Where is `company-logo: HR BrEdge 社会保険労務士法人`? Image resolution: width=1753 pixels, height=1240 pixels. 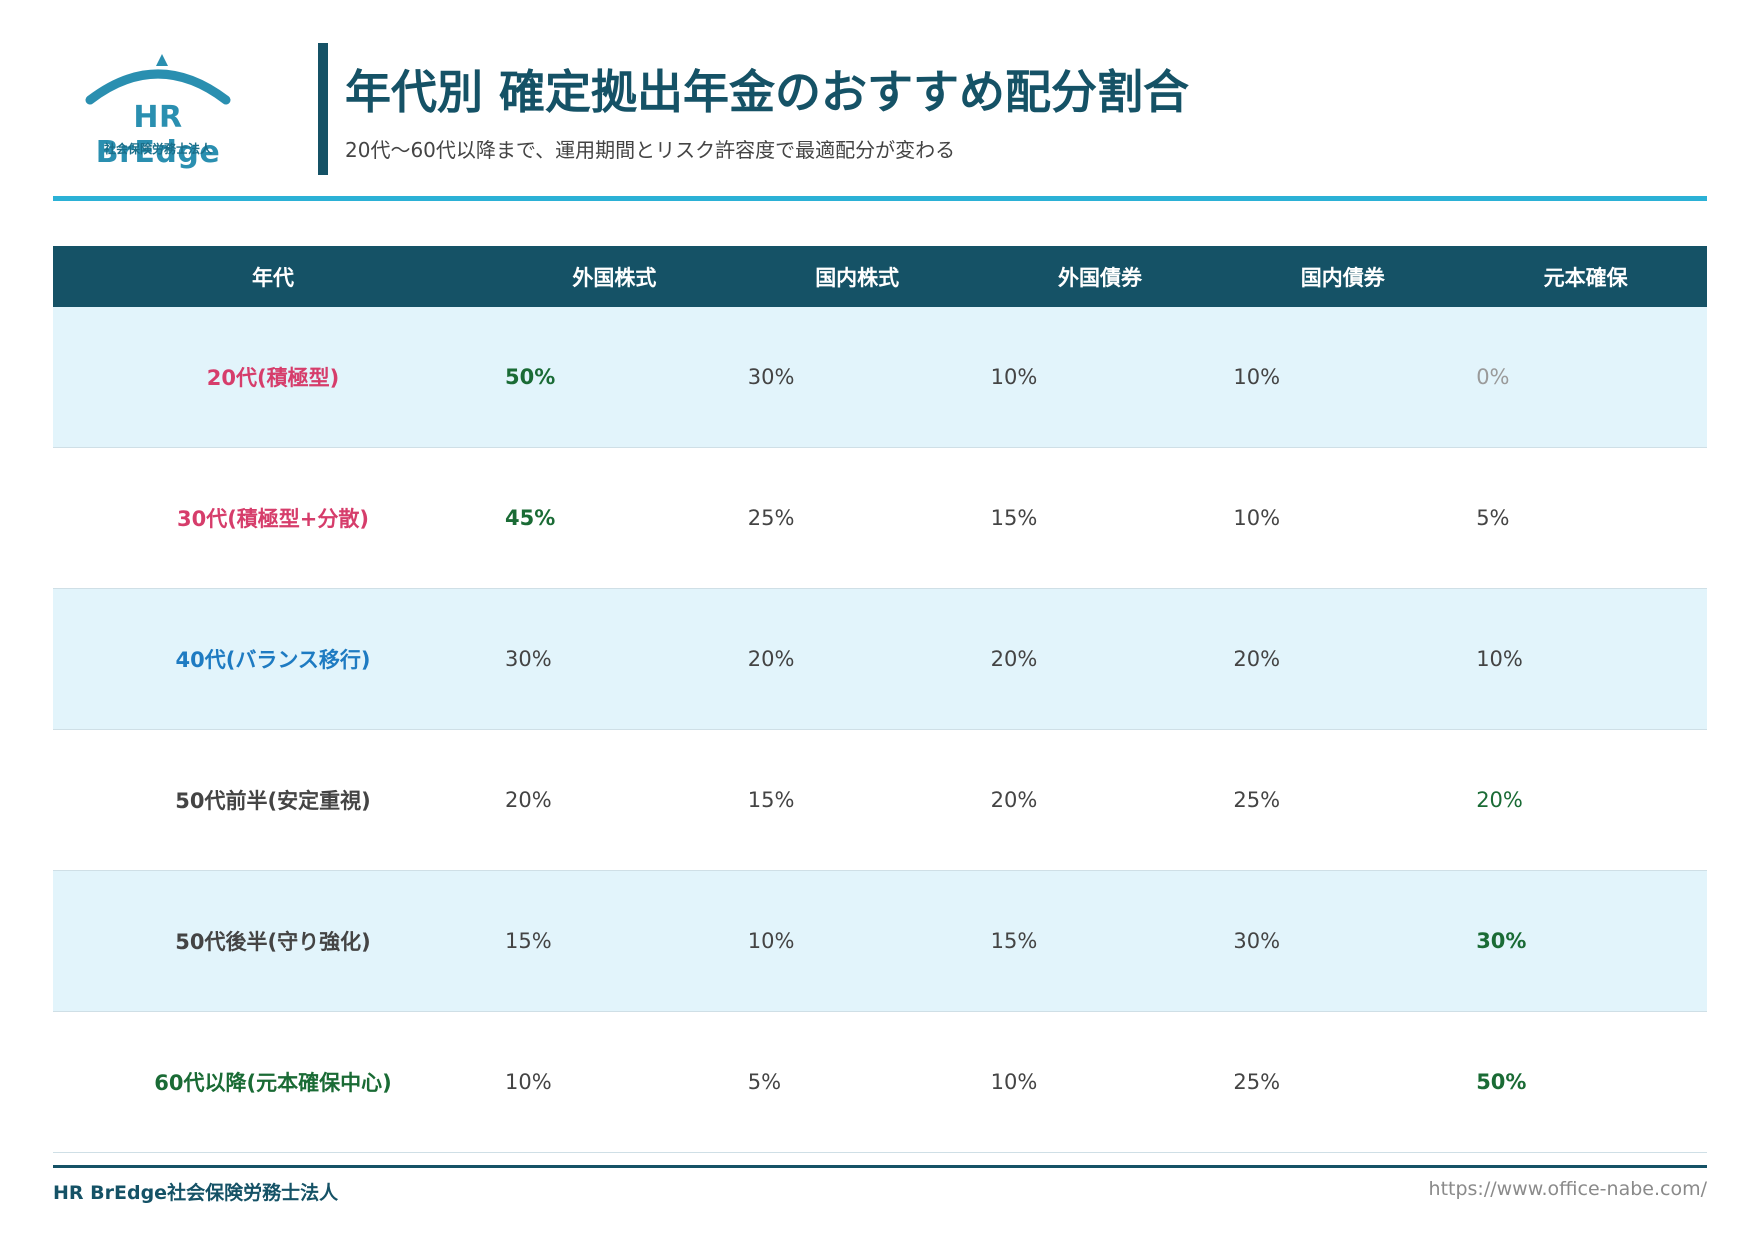
company-logo: HR BrEdge 社会保険労務士法人 is located at coordinates (158, 109).